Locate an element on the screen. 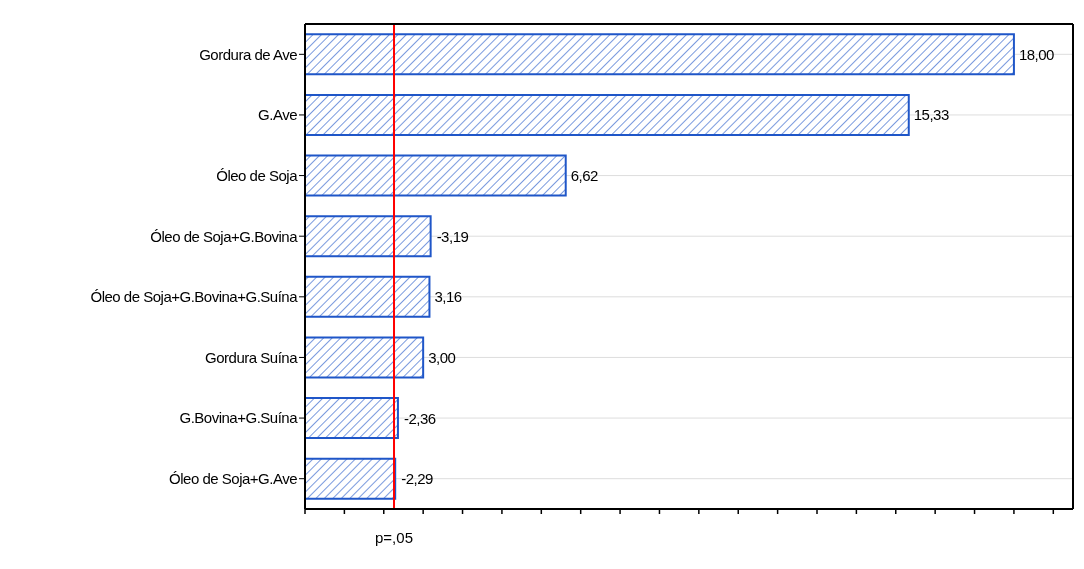 The image size is (1084, 569). y-tick-label: G.Bovina+G.Suína is located at coordinates (239, 418).